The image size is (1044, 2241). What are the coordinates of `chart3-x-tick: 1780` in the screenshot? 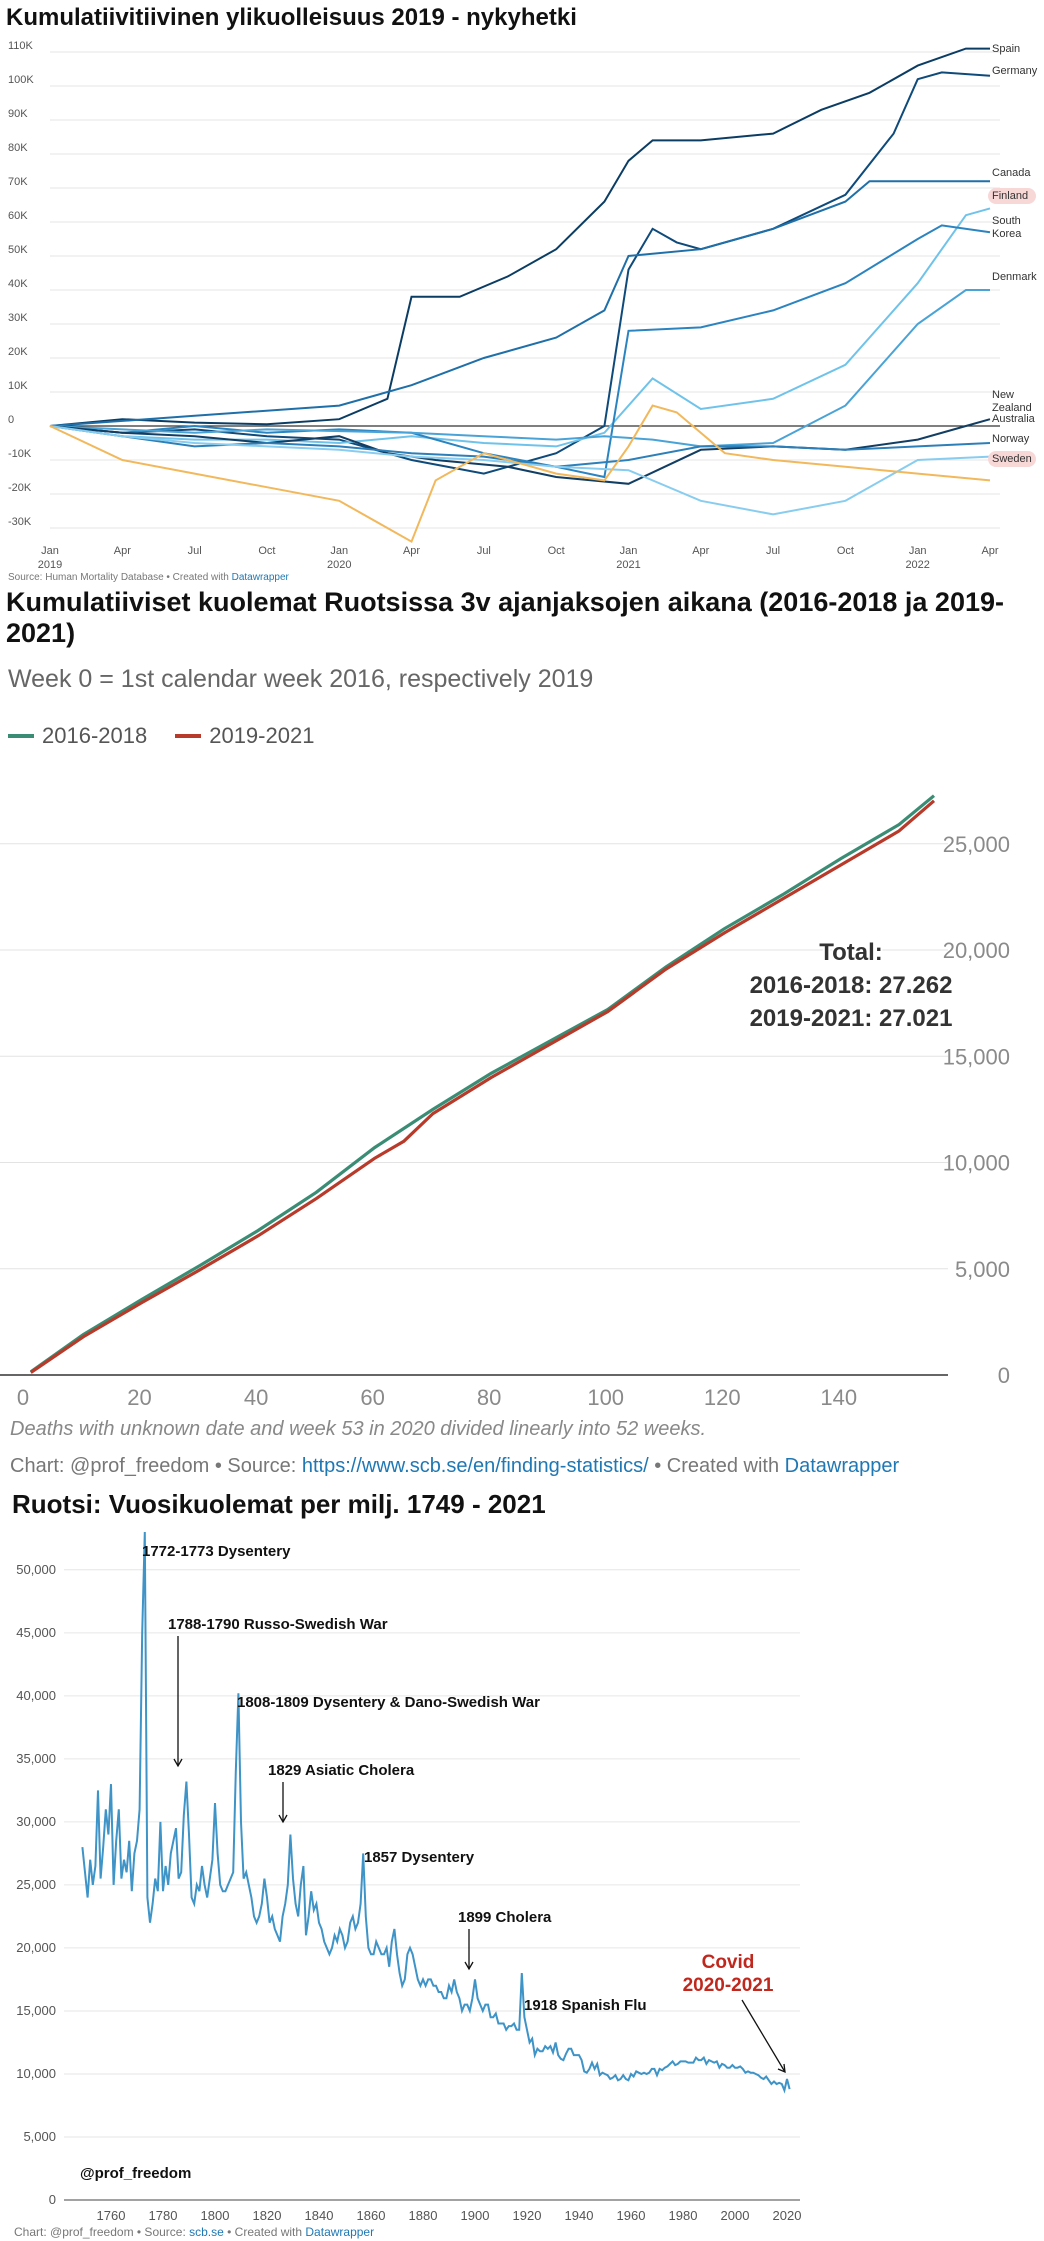 It's located at (163, 2215).